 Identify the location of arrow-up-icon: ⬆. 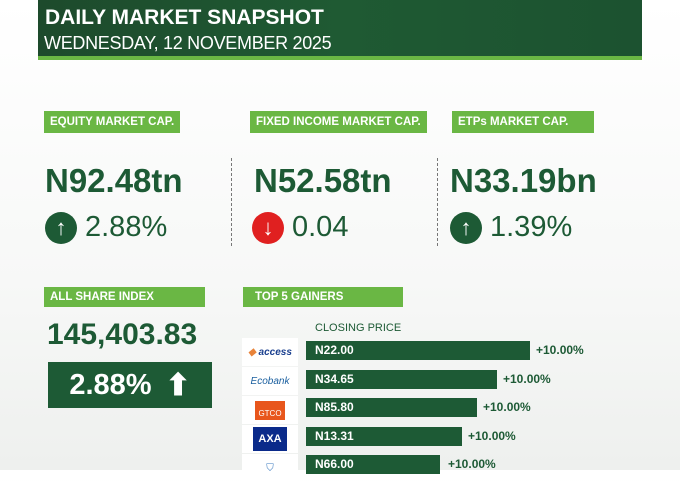
(178, 385).